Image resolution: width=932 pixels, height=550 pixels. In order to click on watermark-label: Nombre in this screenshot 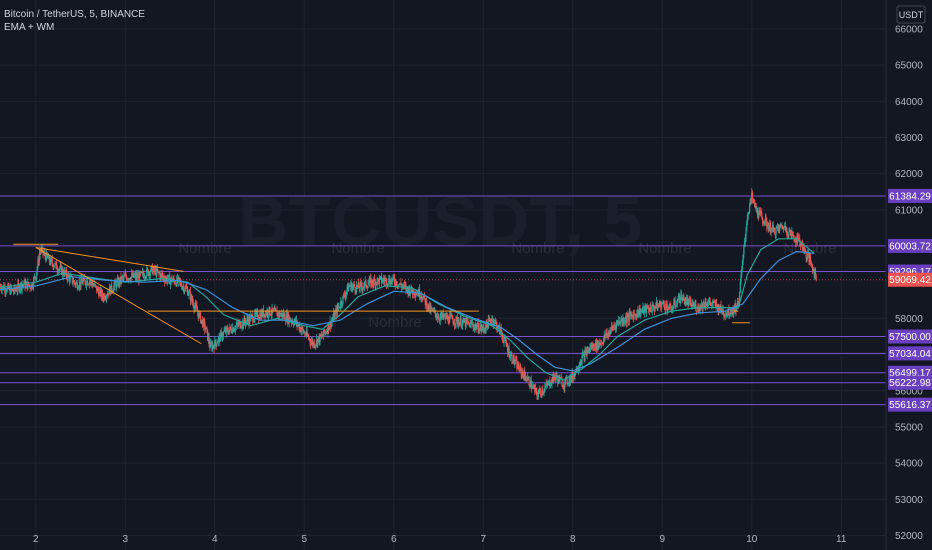, I will do `click(204, 248)`.